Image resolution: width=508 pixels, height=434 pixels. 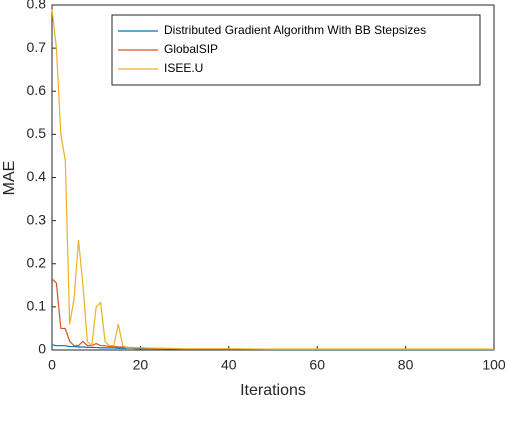 What do you see at coordinates (9, 178) in the screenshot?
I see `y-axis-label: MAE` at bounding box center [9, 178].